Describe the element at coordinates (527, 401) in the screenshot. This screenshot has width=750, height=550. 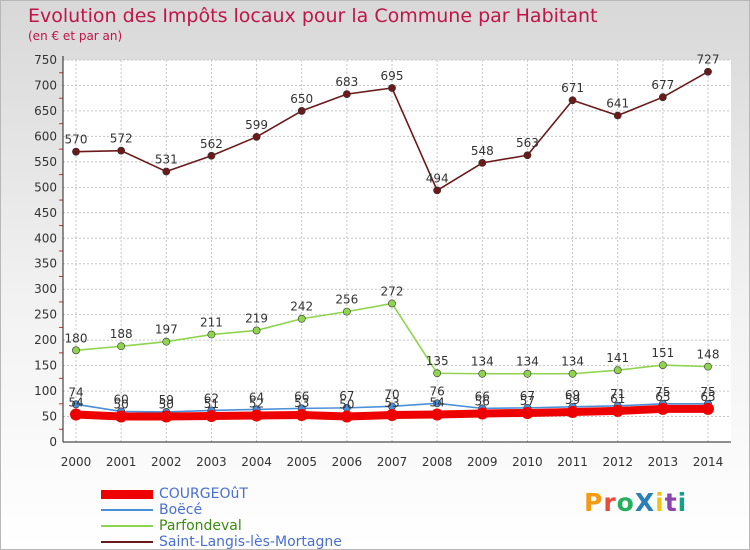
I see `data-label-courgeout: 57` at that location.